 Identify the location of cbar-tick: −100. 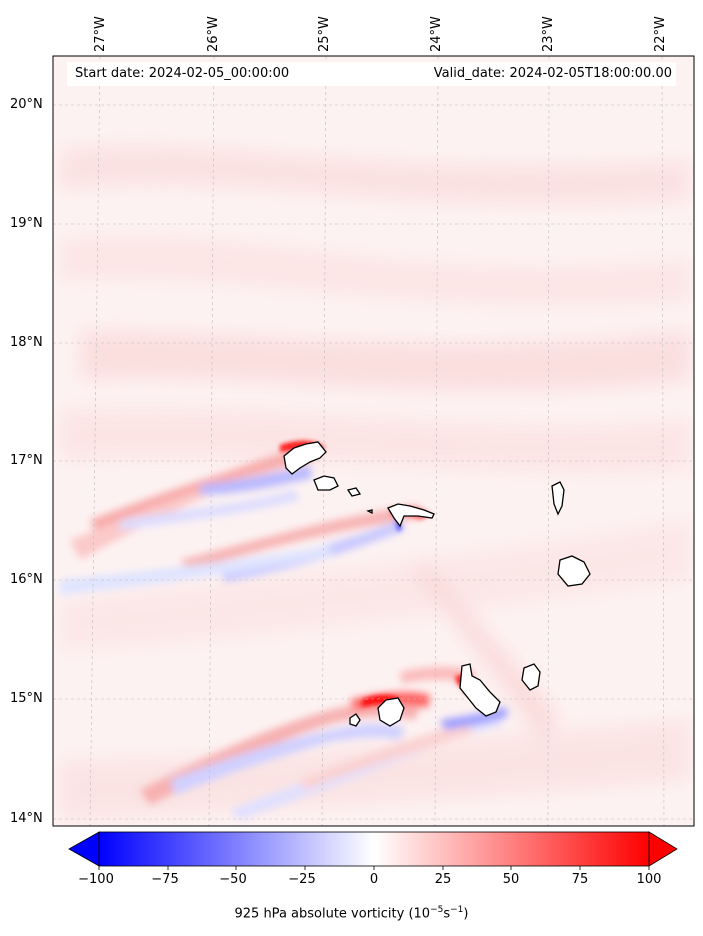
(96, 879).